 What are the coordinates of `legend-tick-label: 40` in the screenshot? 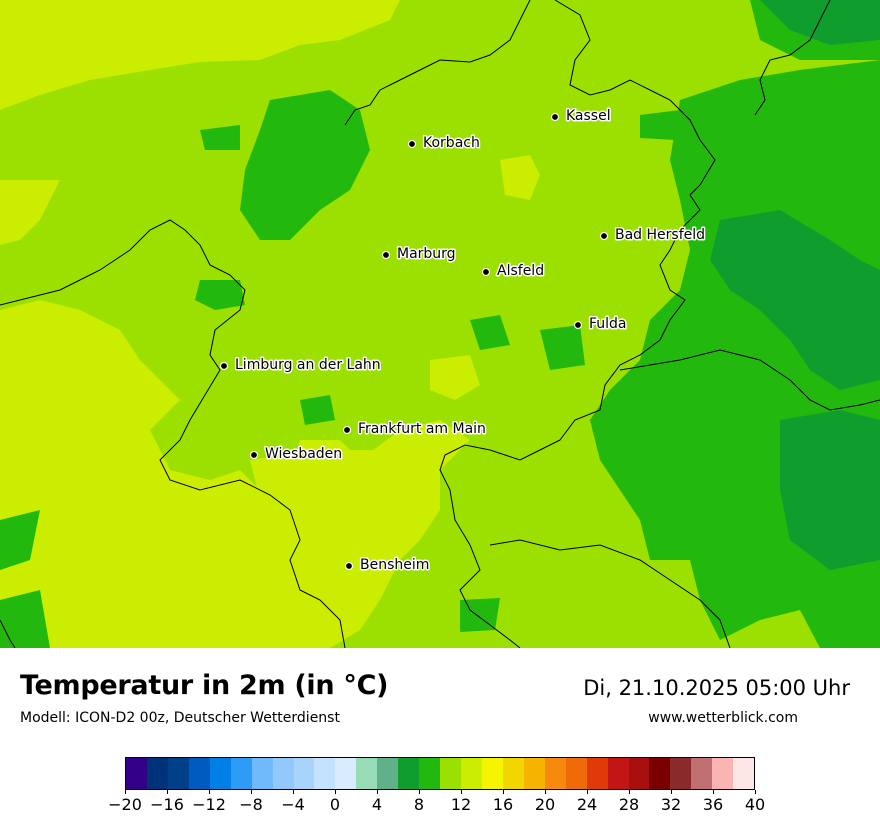 It's located at (755, 804).